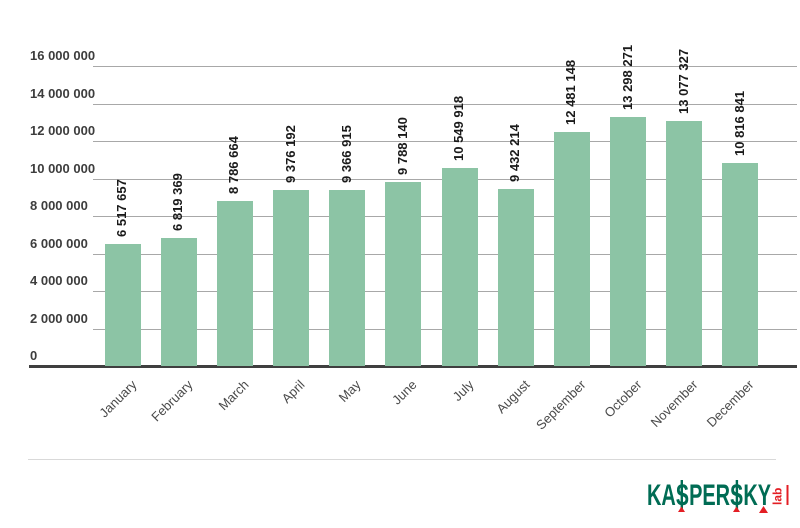  I want to click on bar-value-label: 9 432 214, so click(515, 153).